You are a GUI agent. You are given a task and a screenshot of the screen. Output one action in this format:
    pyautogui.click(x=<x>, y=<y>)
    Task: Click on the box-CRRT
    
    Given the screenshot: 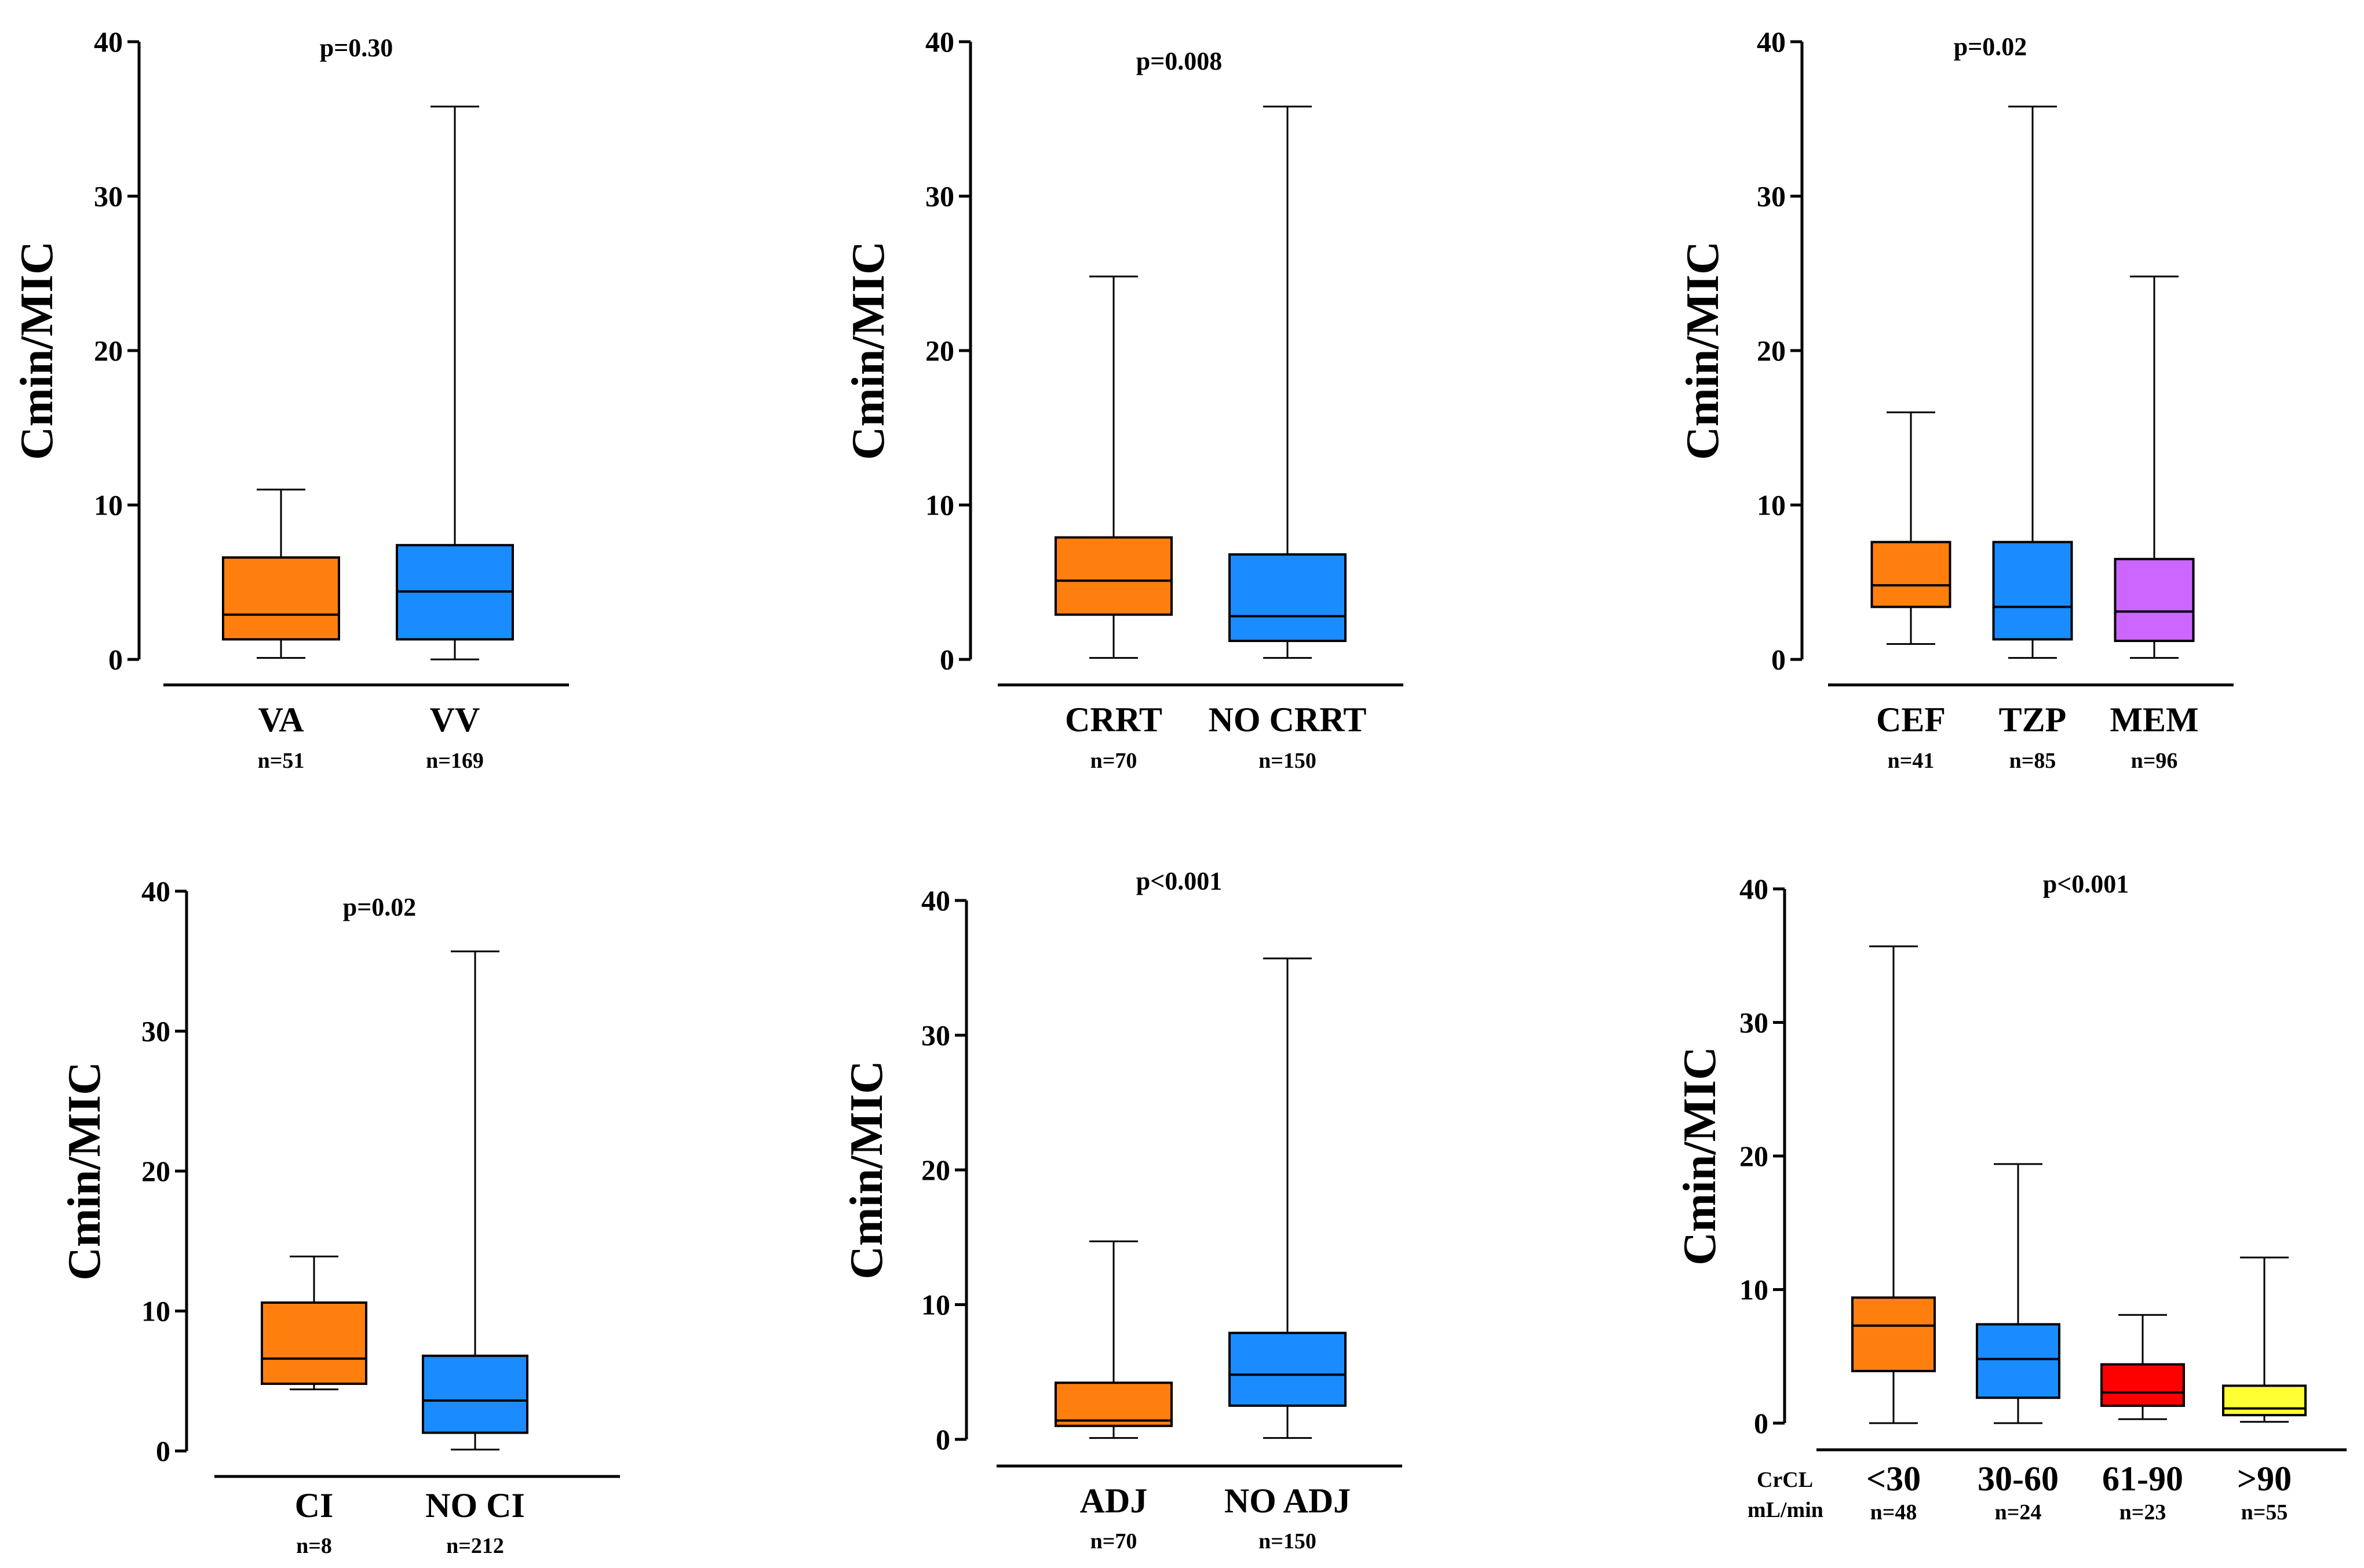 What is the action you would take?
    pyautogui.click(x=1114, y=467)
    